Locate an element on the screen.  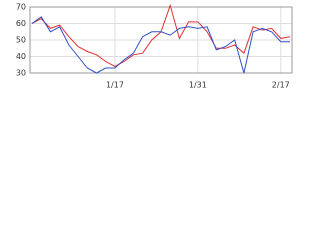
y-tick-label: 30 is located at coordinates (21, 73).